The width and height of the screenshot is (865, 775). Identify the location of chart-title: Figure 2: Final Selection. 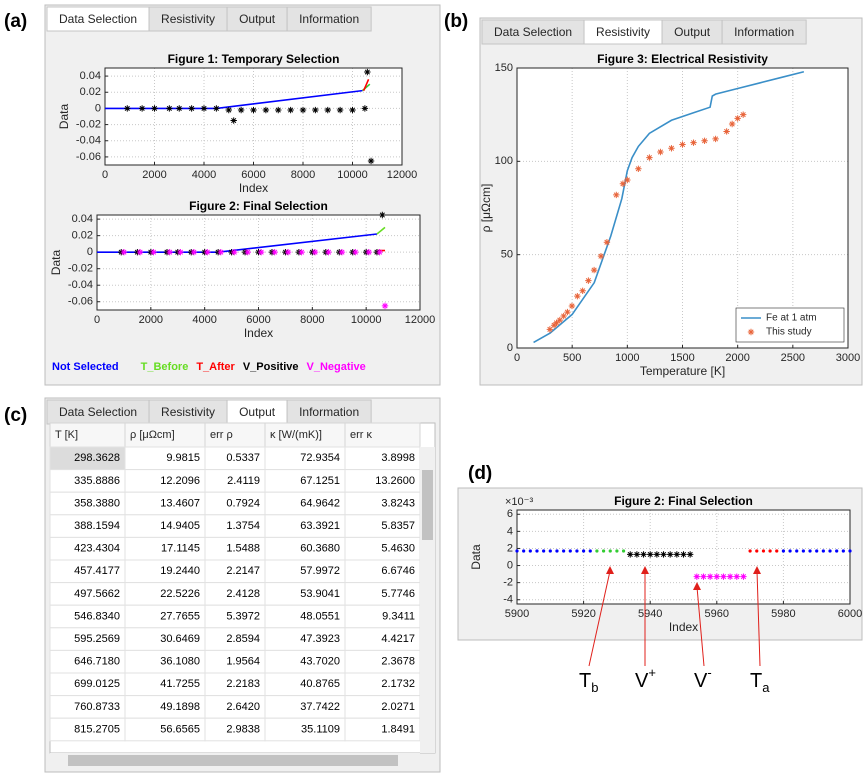
(683, 501).